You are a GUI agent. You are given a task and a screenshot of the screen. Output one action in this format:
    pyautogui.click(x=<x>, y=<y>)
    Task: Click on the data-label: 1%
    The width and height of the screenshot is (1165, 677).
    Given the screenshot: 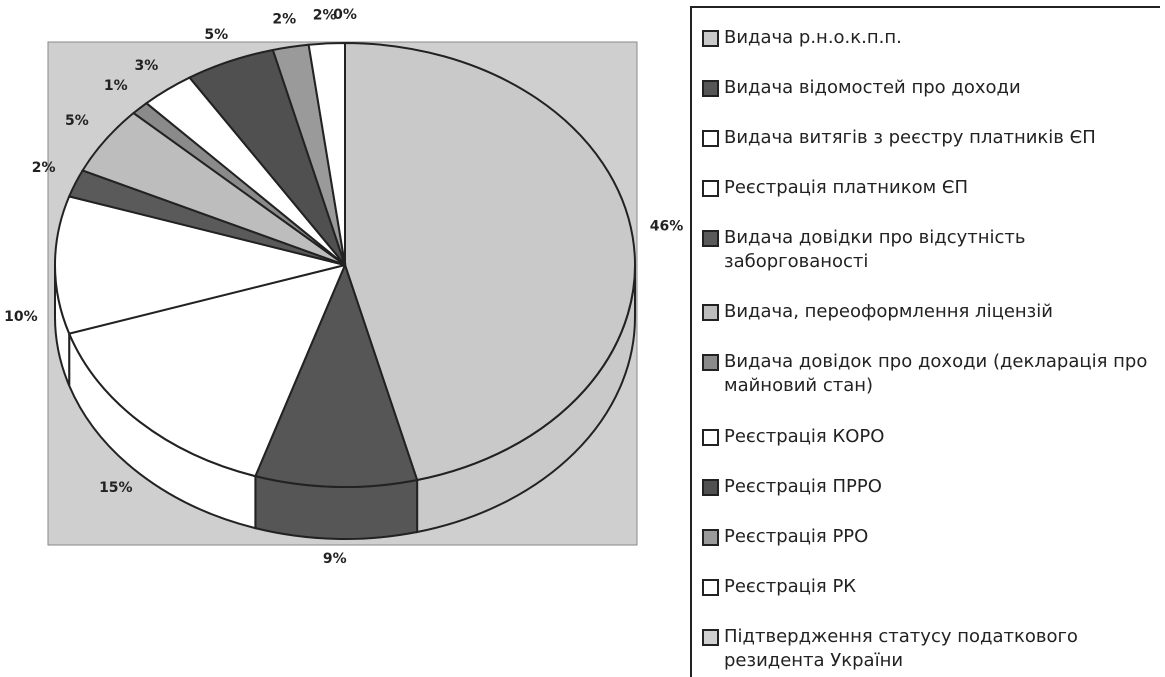 What is the action you would take?
    pyautogui.click(x=116, y=86)
    